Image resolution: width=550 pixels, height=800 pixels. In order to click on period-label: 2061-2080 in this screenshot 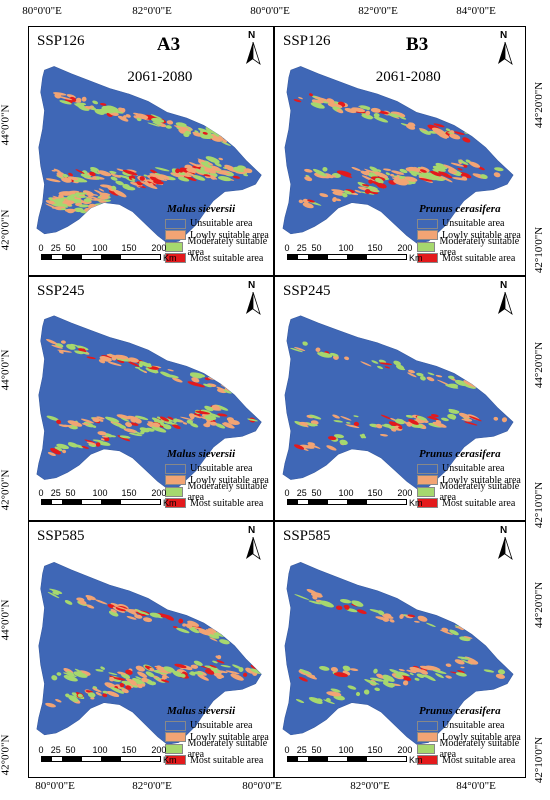, I will do `click(408, 77)`.